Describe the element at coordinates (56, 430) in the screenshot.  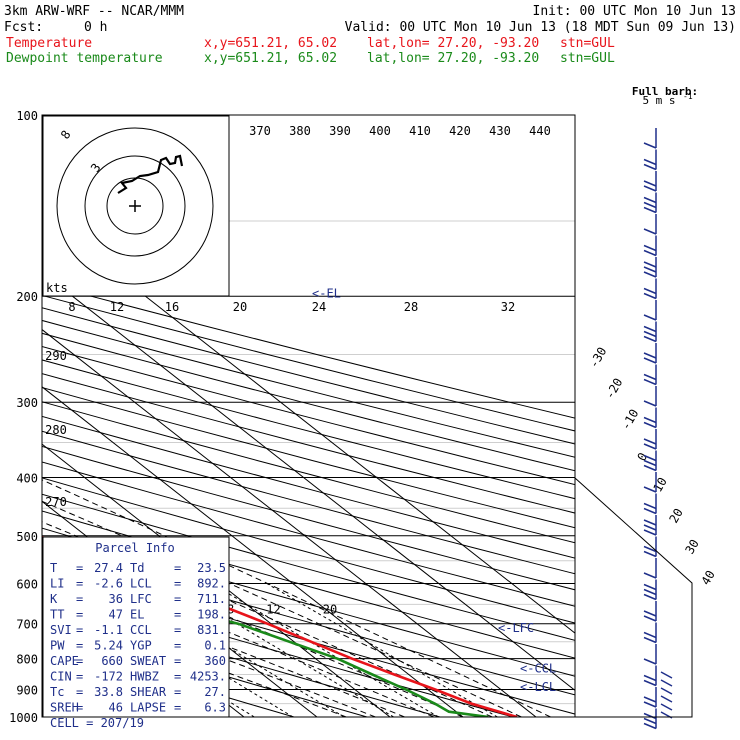
I see `theta-left-label-280: 280` at that location.